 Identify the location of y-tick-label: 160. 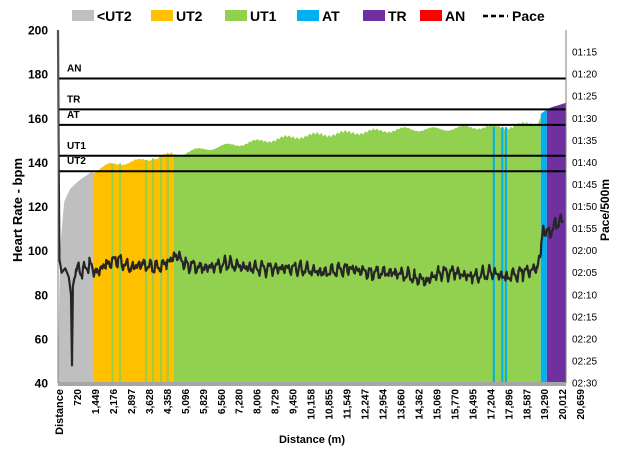
(38, 119).